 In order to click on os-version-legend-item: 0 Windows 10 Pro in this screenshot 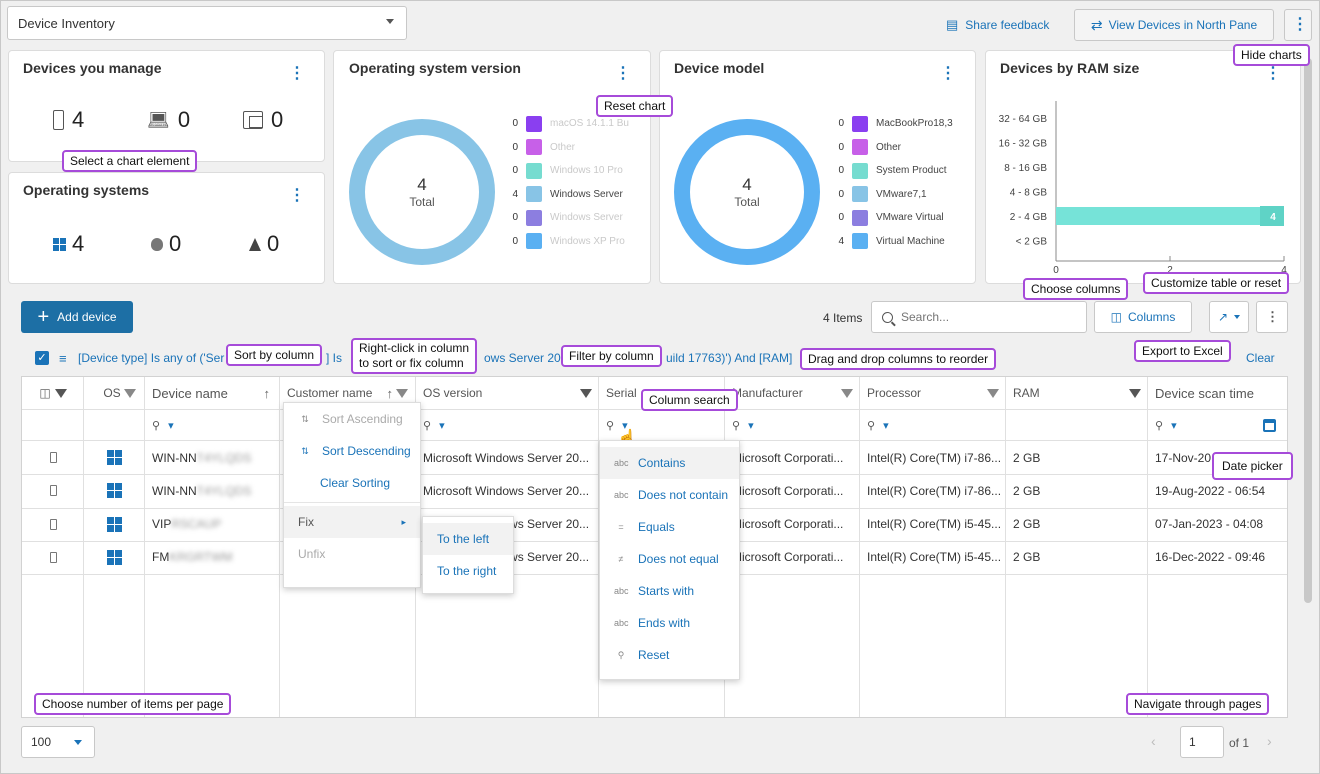, I will do `click(574, 171)`.